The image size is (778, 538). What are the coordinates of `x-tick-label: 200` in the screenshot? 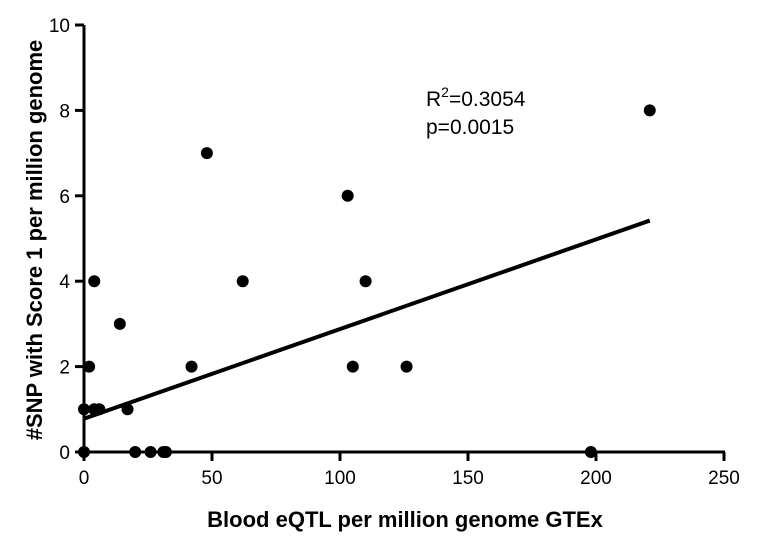 It's located at (596, 478).